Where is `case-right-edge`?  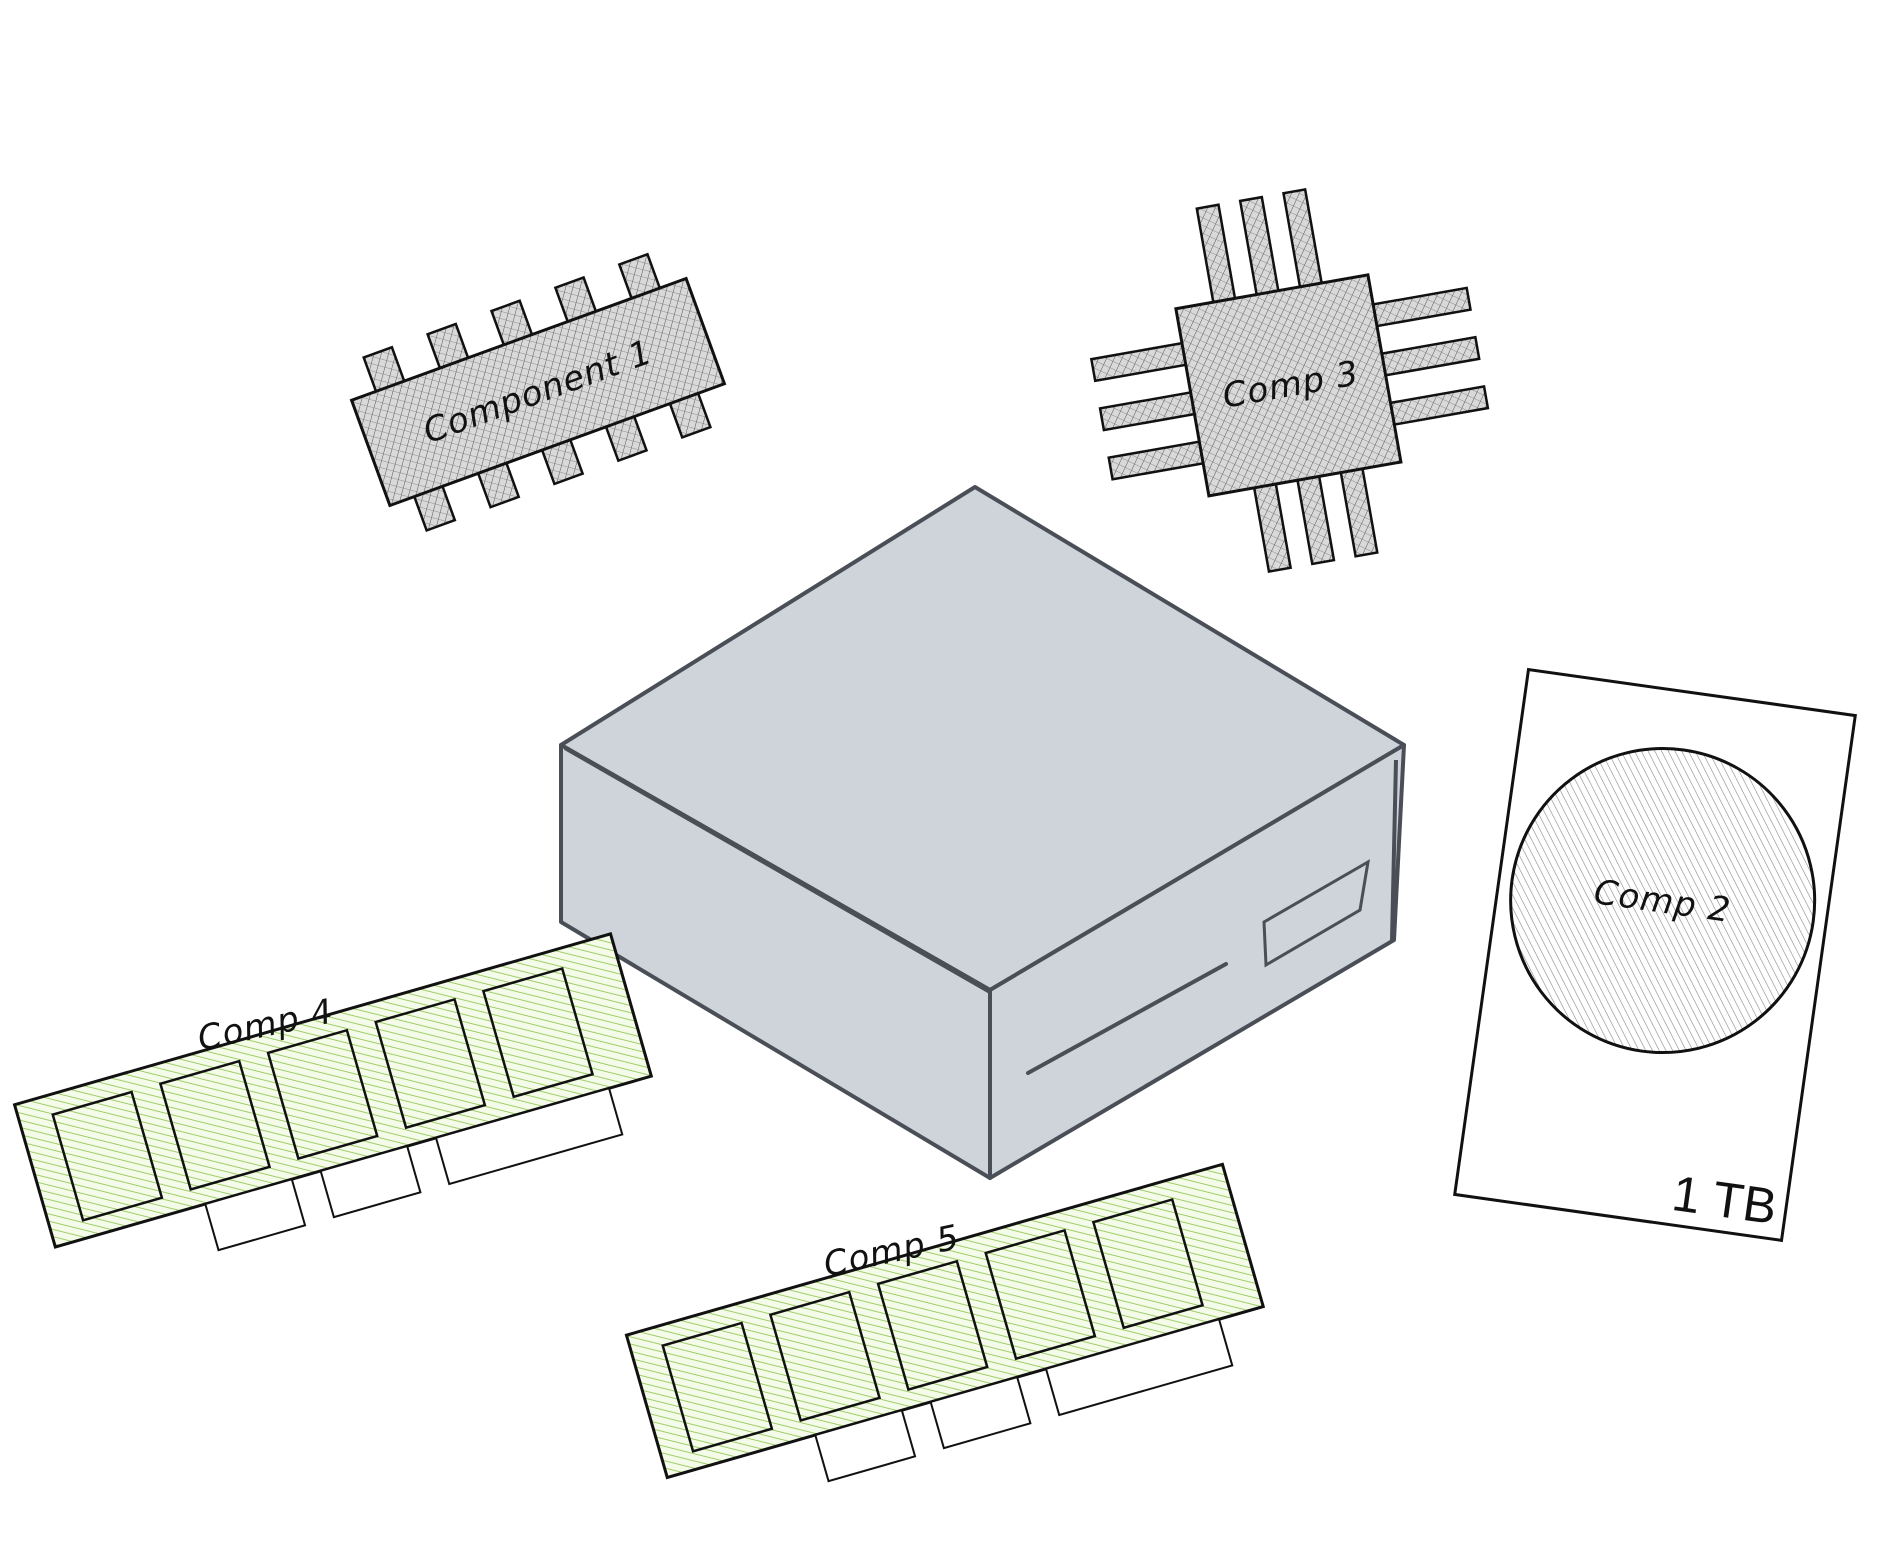
case-right-edge is located at coordinates (1394, 850).